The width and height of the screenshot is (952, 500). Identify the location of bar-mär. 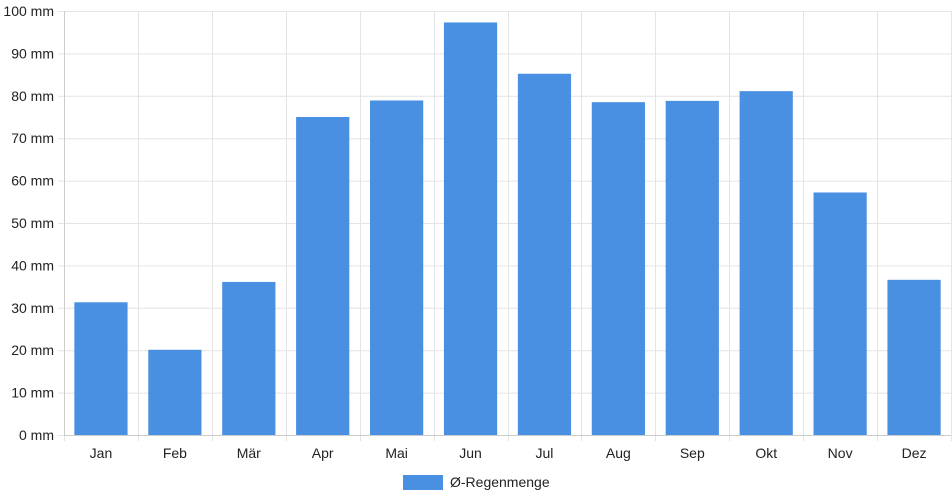
(249, 358).